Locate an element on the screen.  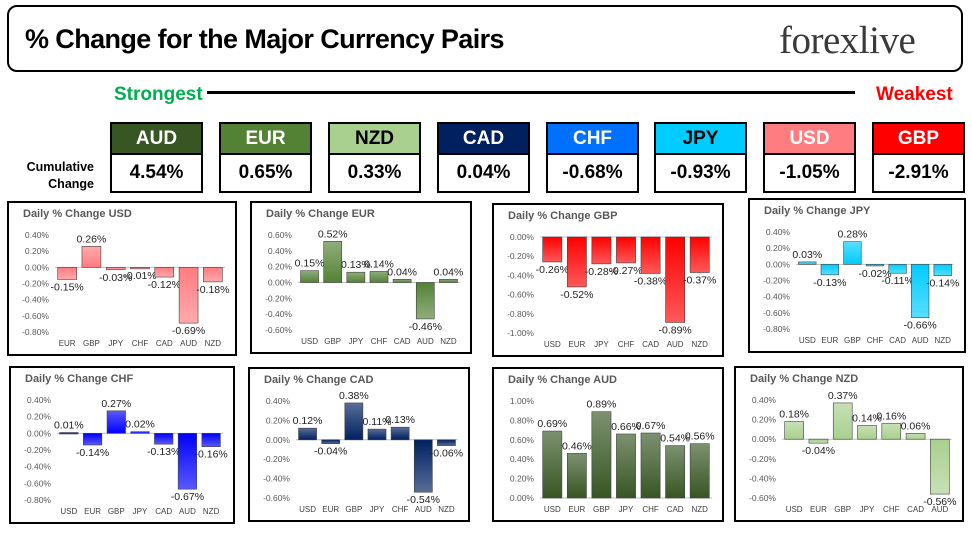
data-label: -0.54% is located at coordinates (423, 500).